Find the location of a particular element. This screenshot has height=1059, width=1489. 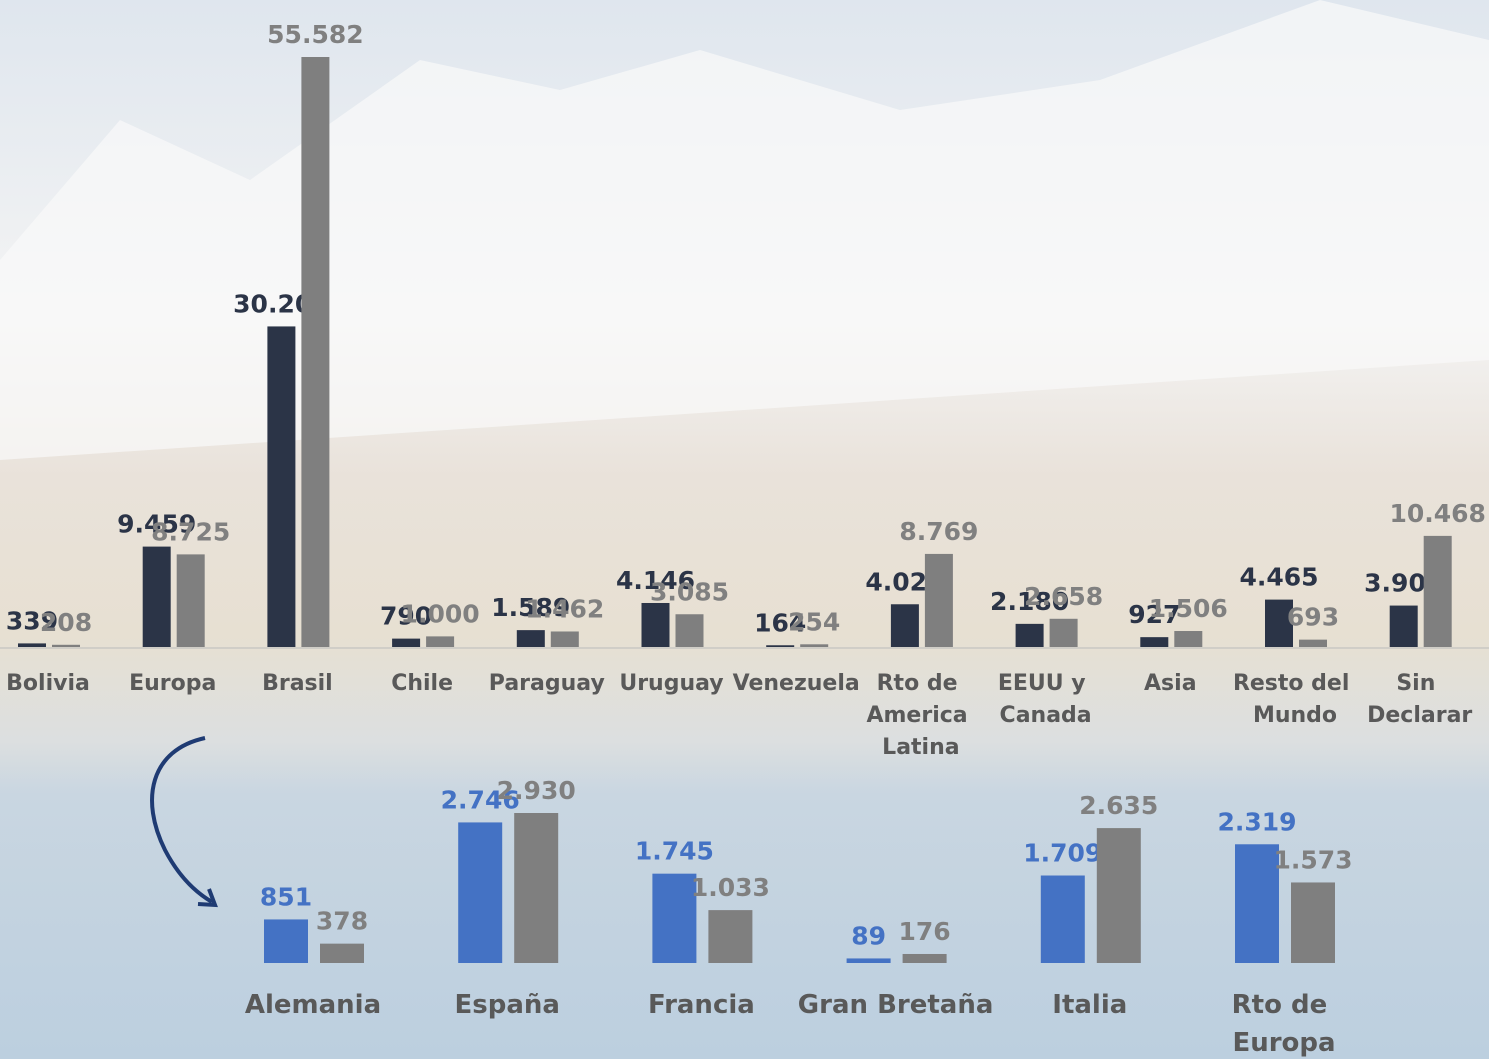

x-tick-line: Italia is located at coordinates (1089, 1005).